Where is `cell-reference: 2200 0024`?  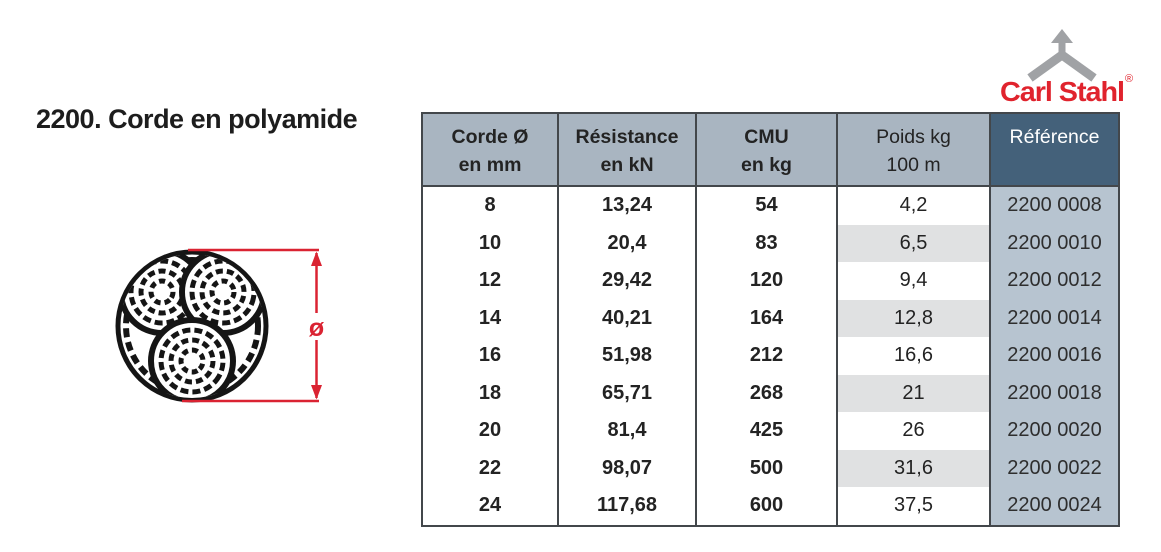
cell-reference: 2200 0024 is located at coordinates (1054, 506).